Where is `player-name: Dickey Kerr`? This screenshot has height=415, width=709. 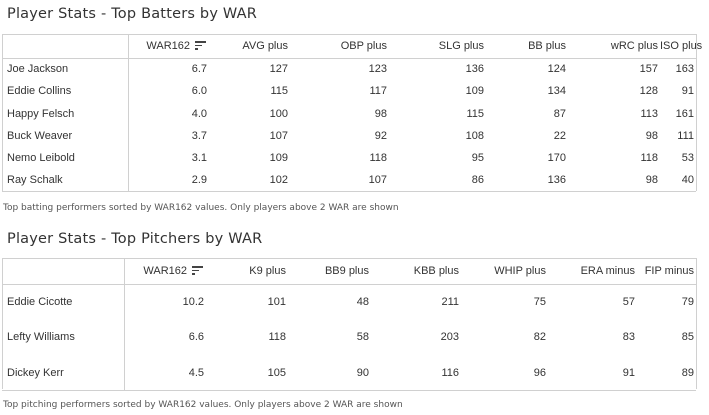
player-name: Dickey Kerr is located at coordinates (63, 373).